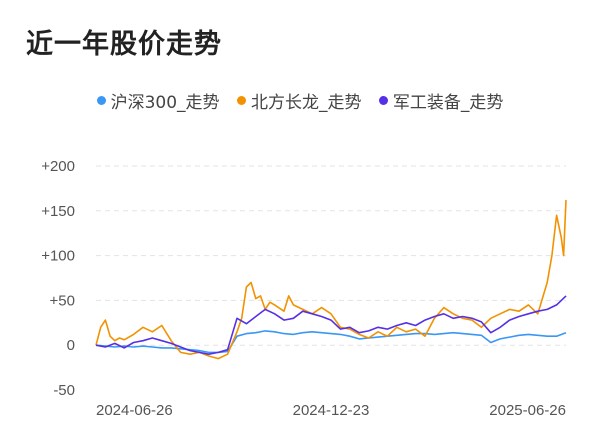 Image resolution: width=600 pixels, height=446 pixels. Describe the element at coordinates (527, 410) in the screenshot. I see `x-tick-label: 2025-06-26` at that location.